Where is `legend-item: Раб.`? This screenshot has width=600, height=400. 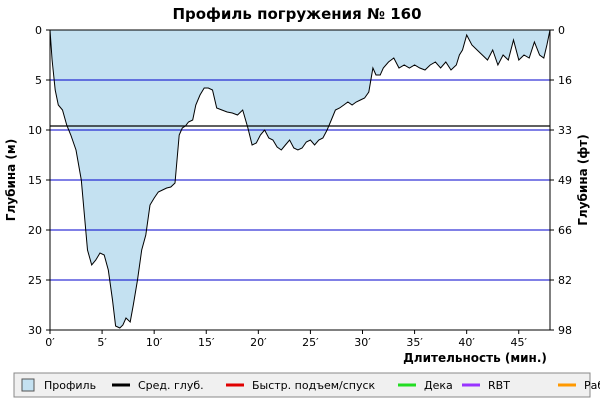 legend-item: Раб. is located at coordinates (579, 385).